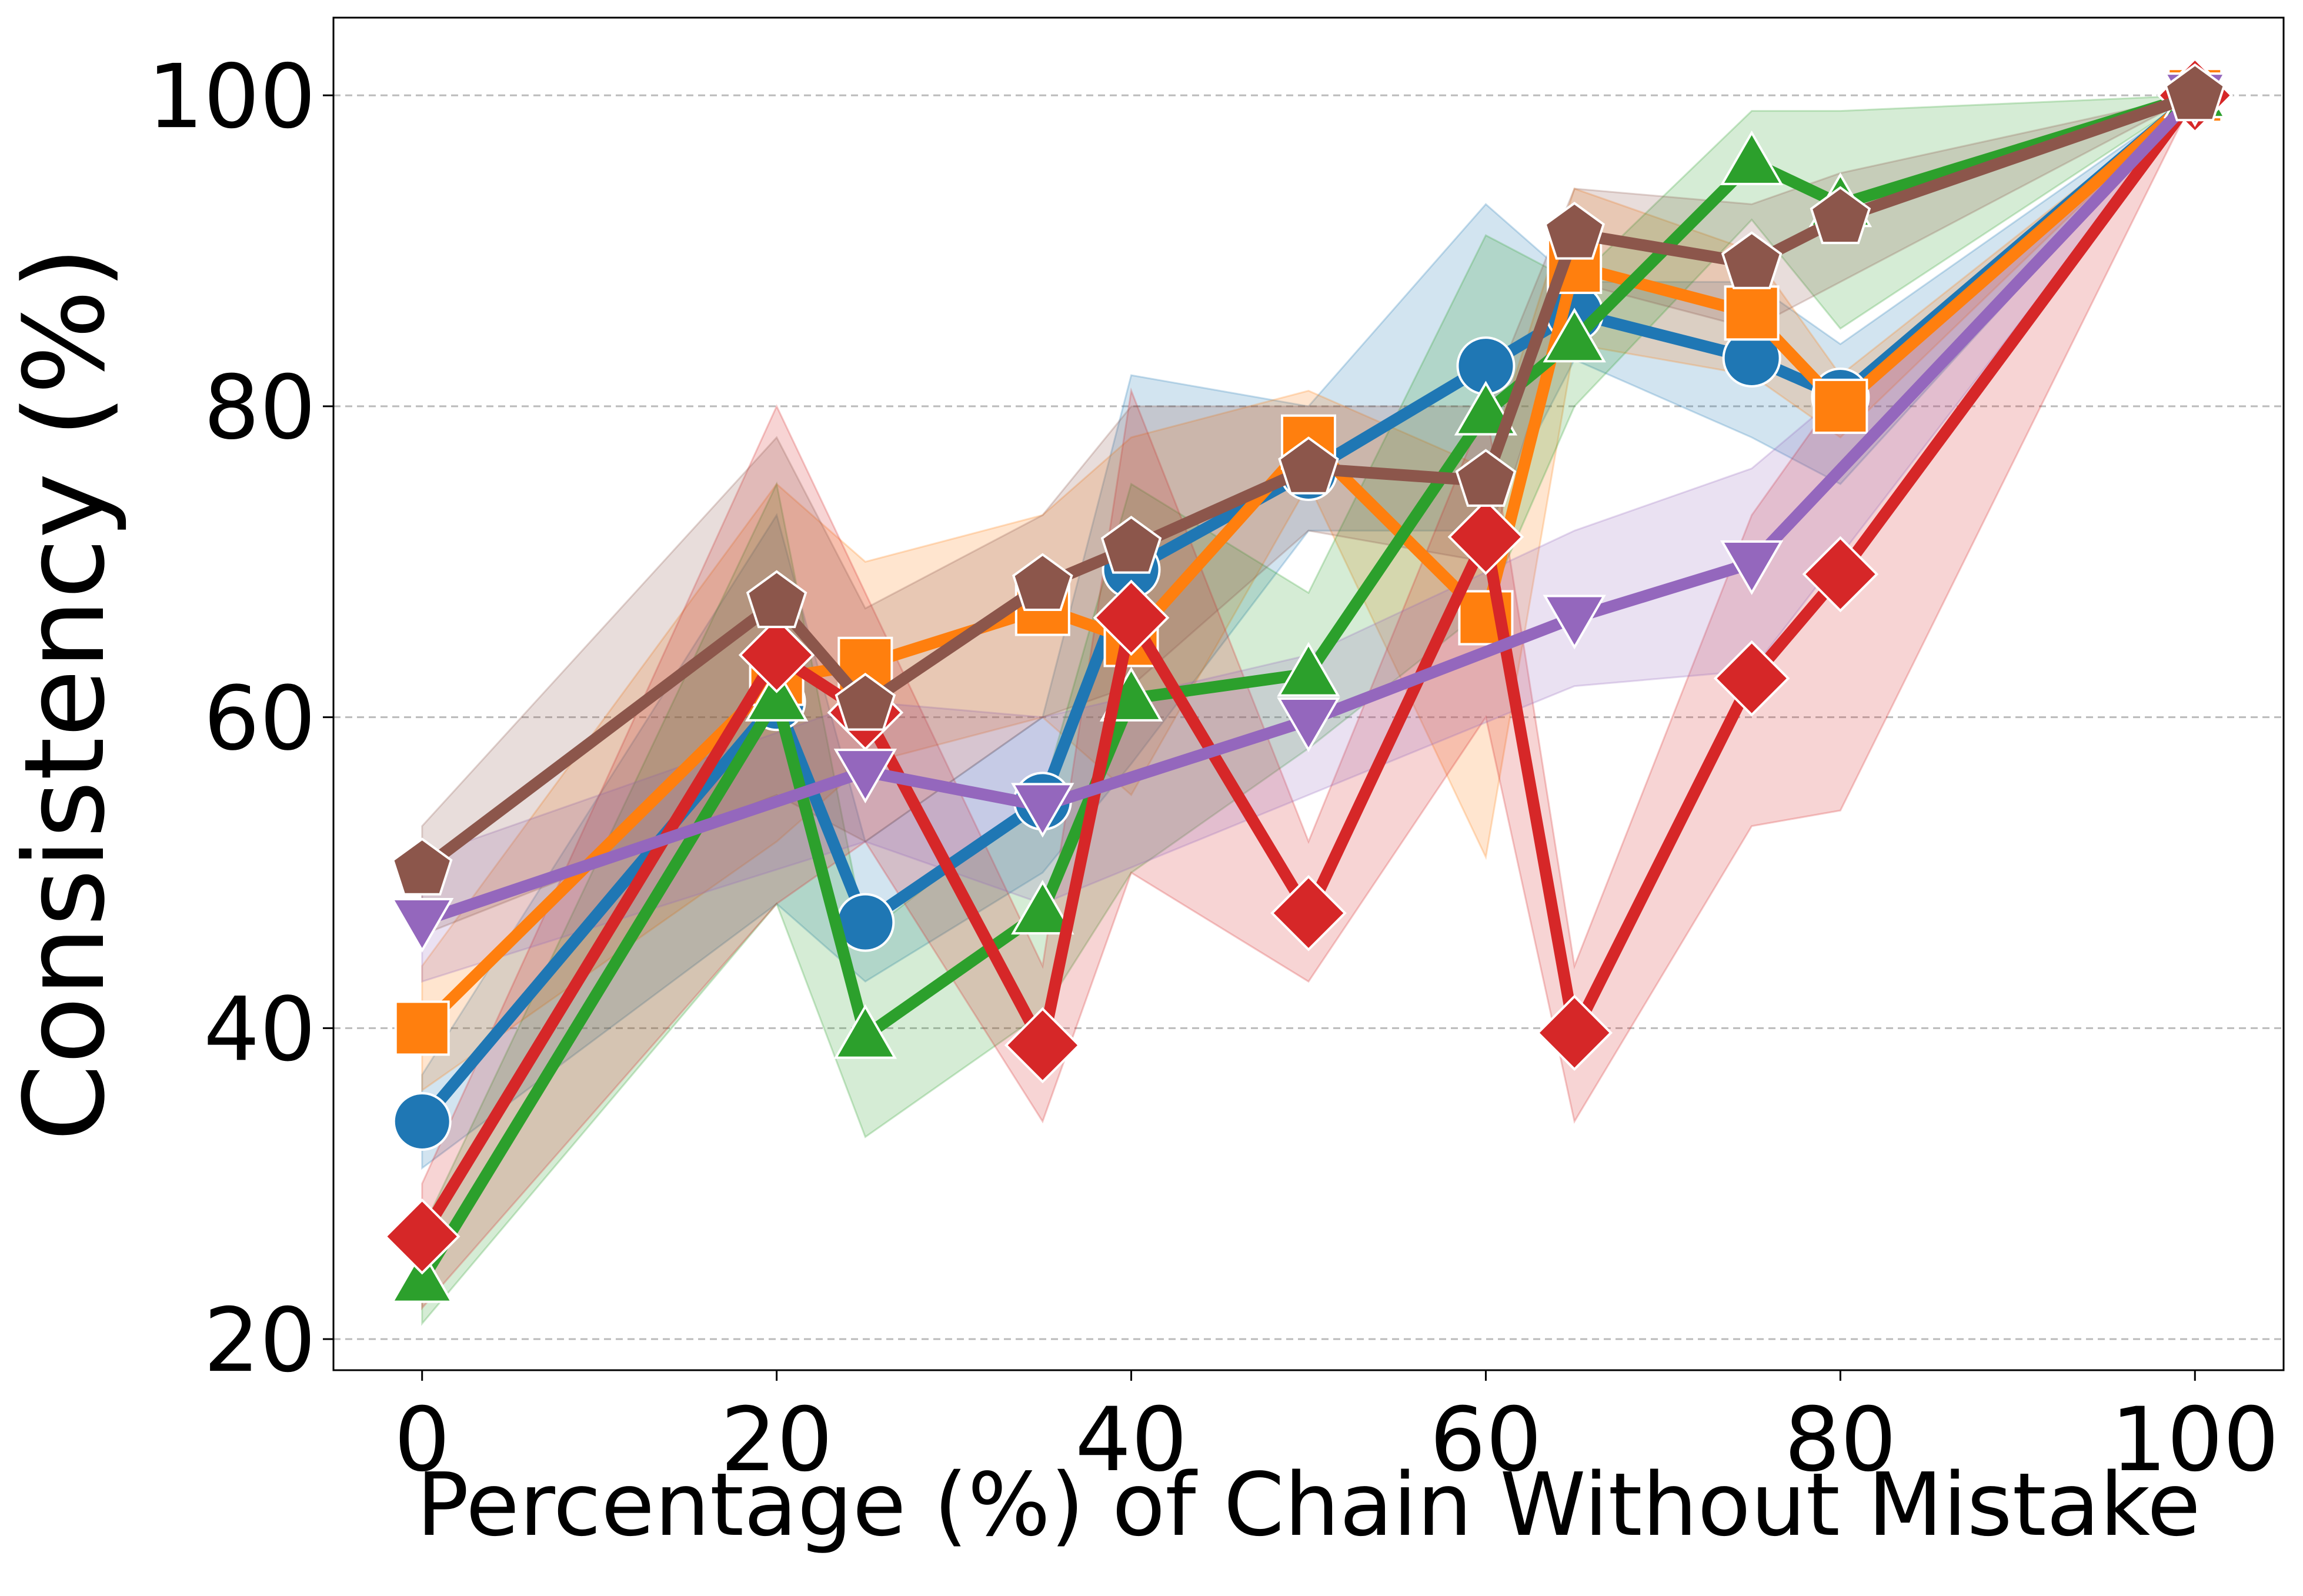  What do you see at coordinates (1131, 1440) in the screenshot?
I see `x-tick-label: 40` at bounding box center [1131, 1440].